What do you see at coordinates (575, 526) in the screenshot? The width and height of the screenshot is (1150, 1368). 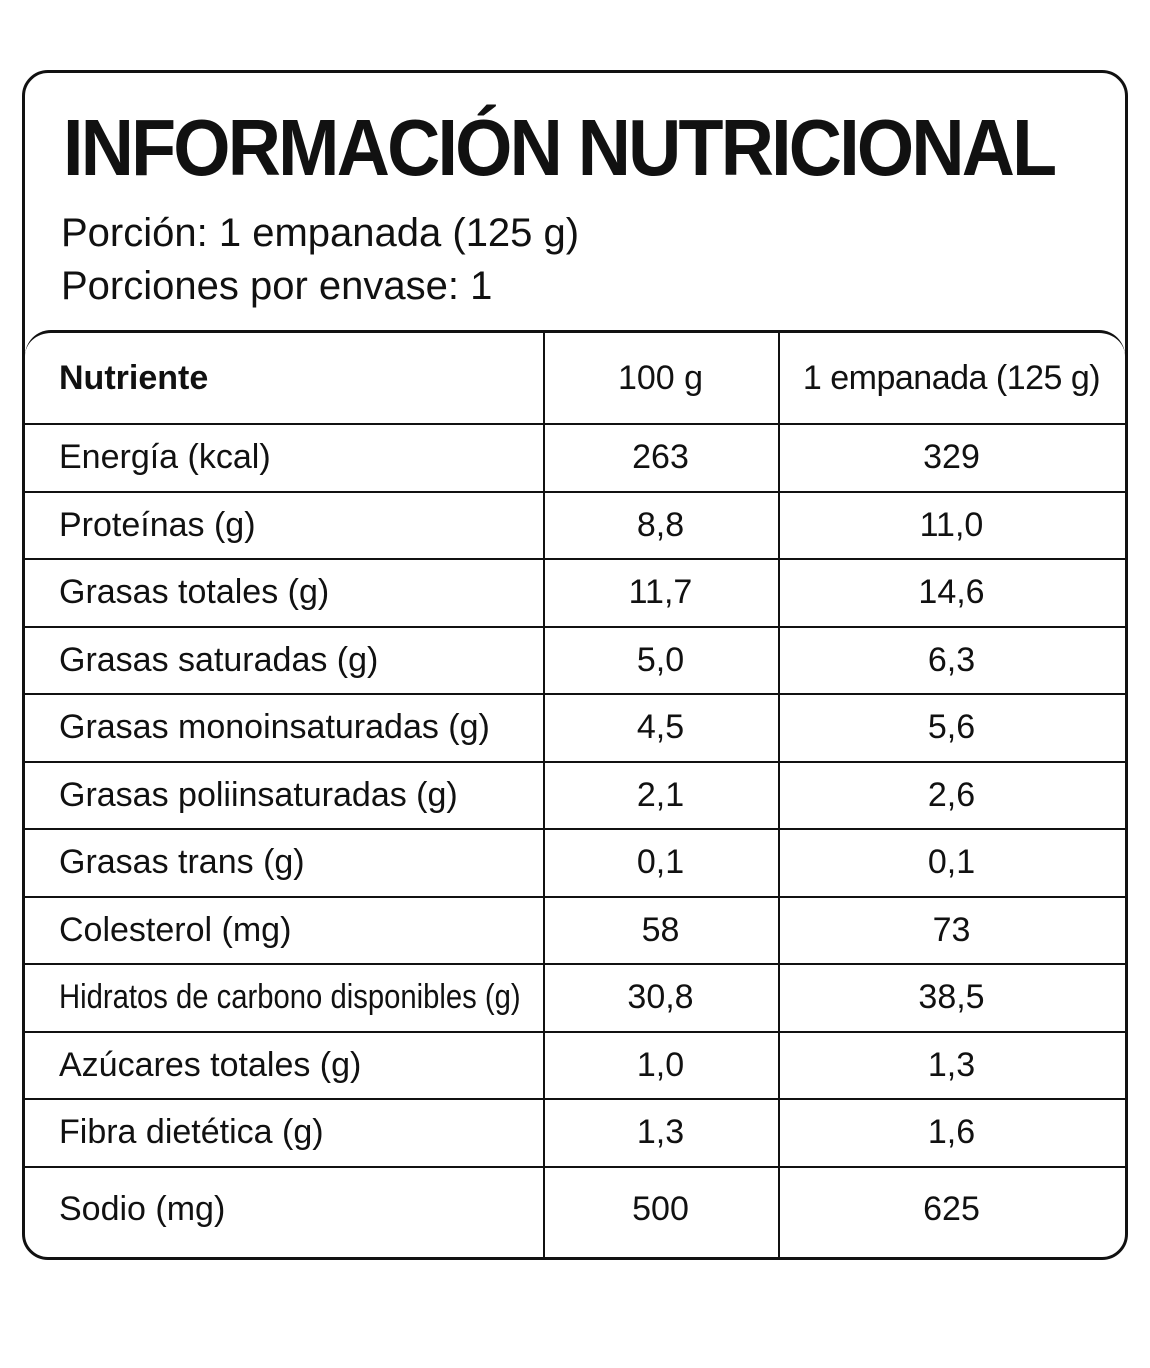 I see `table-row: Proteínas (g) 8,8 11,0` at bounding box center [575, 526].